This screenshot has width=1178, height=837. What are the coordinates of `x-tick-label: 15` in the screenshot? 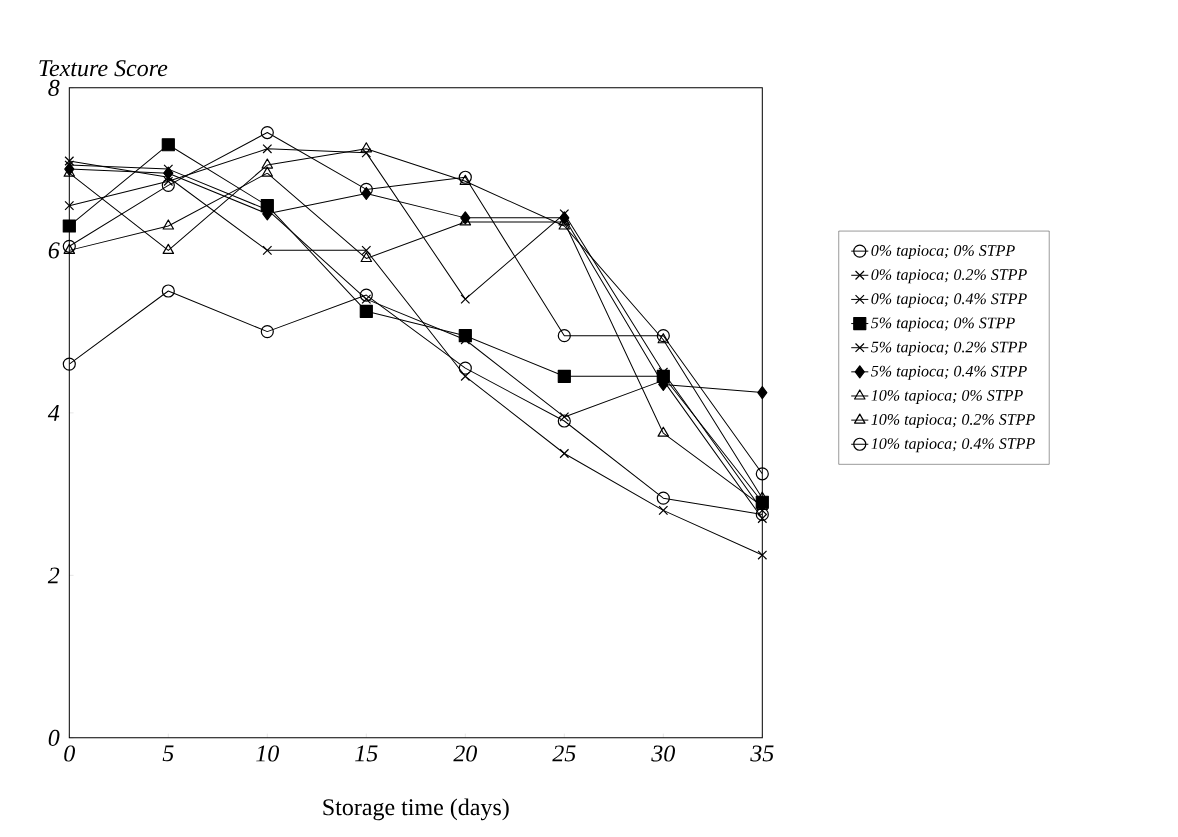 It's located at (366, 753).